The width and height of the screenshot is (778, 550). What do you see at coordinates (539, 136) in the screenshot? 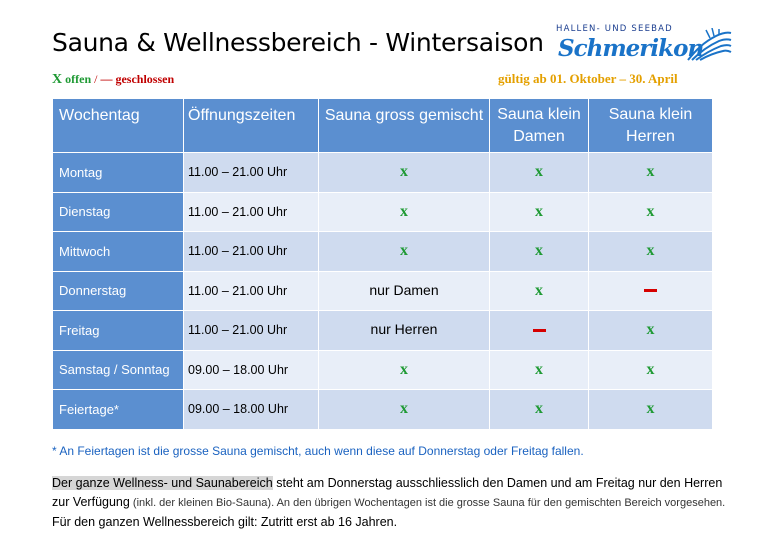
I see `header-sauna-women-line2: Damen` at bounding box center [539, 136].